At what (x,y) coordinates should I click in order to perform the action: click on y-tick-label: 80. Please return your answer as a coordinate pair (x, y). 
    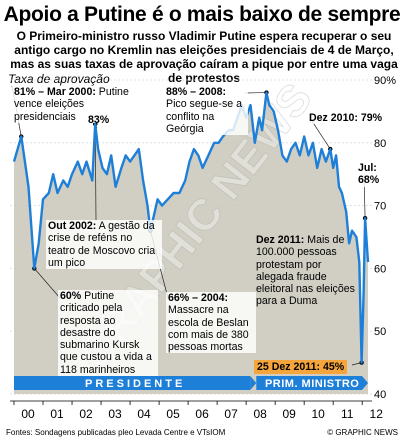
    Looking at the image, I should click on (380, 144).